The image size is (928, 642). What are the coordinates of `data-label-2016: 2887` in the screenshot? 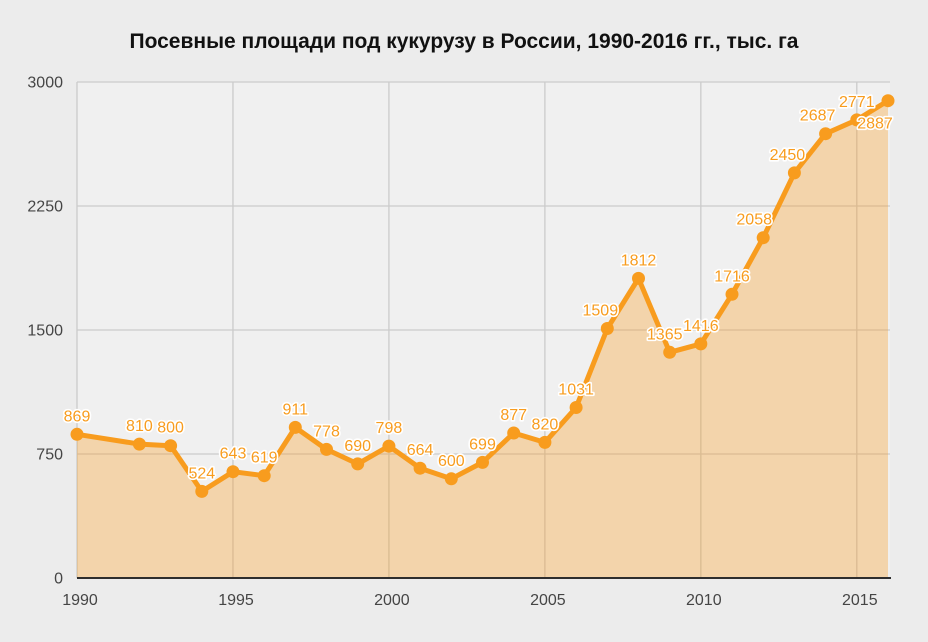 It's located at (875, 124).